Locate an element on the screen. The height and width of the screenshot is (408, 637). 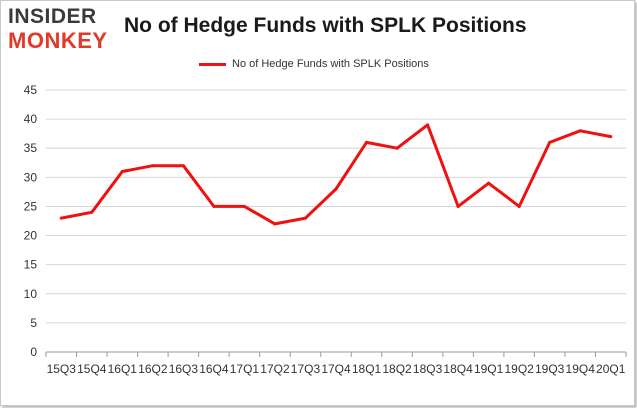
x-tick-label: 16Q2 is located at coordinates (153, 369).